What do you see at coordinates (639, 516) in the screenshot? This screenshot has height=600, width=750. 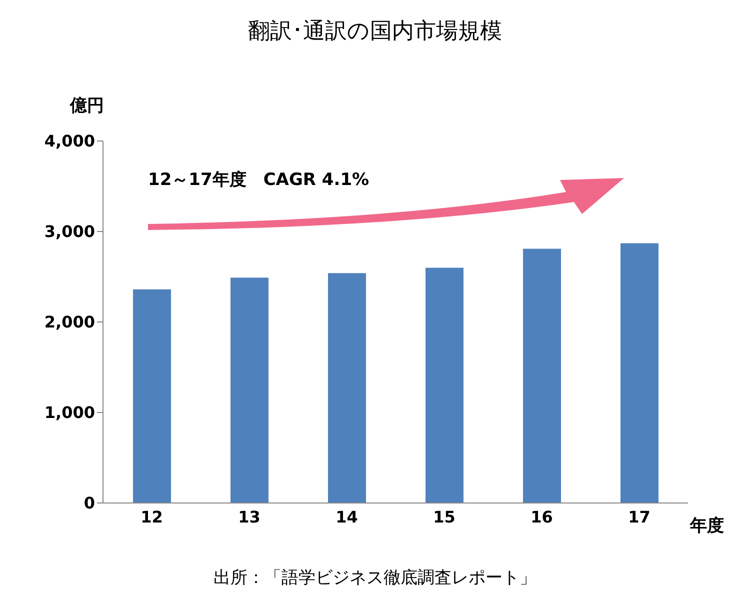 I see `x-tick-label: 17` at bounding box center [639, 516].